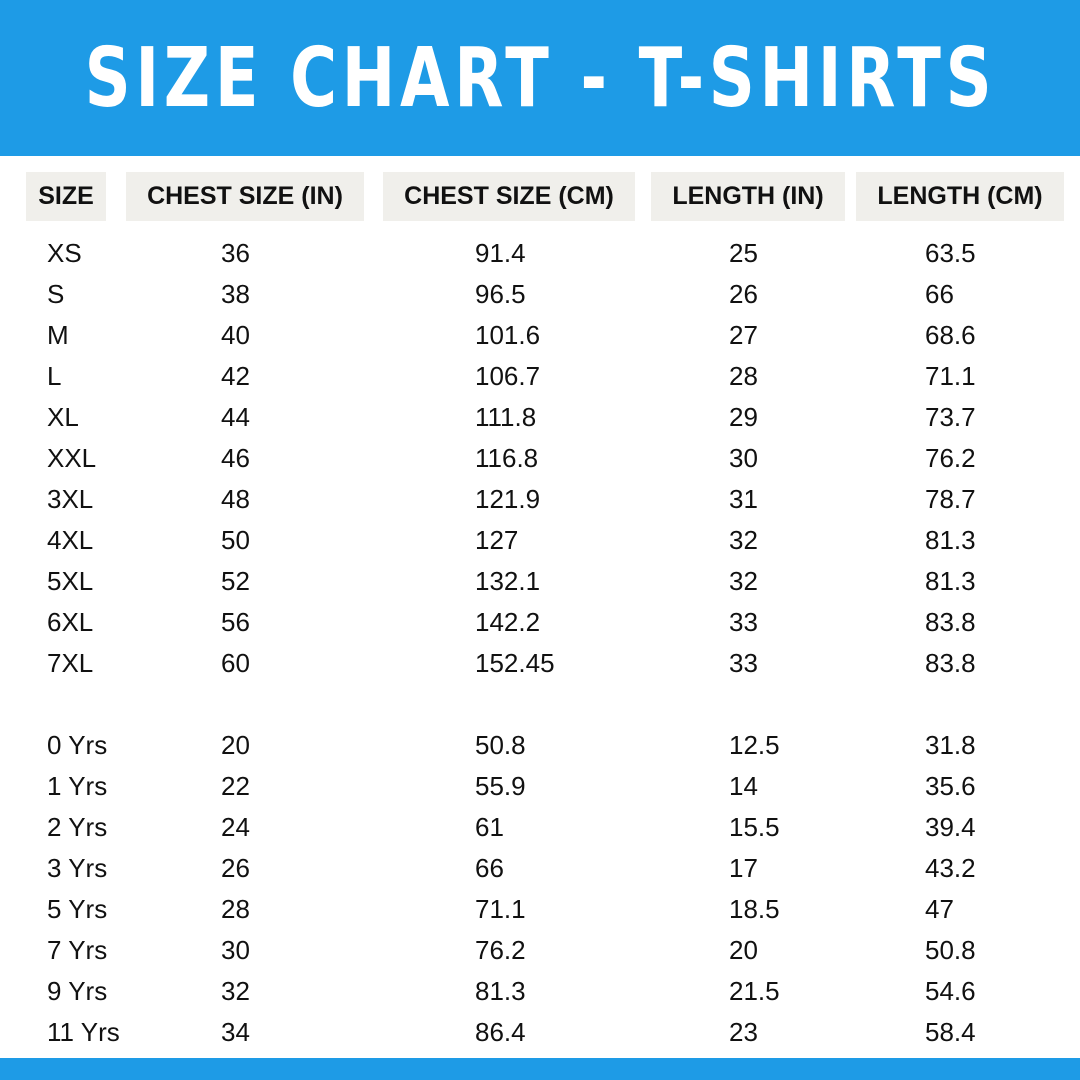 Image resolution: width=1080 pixels, height=1080 pixels. Describe the element at coordinates (743, 950) in the screenshot. I see `cell-length-in: 20` at that location.